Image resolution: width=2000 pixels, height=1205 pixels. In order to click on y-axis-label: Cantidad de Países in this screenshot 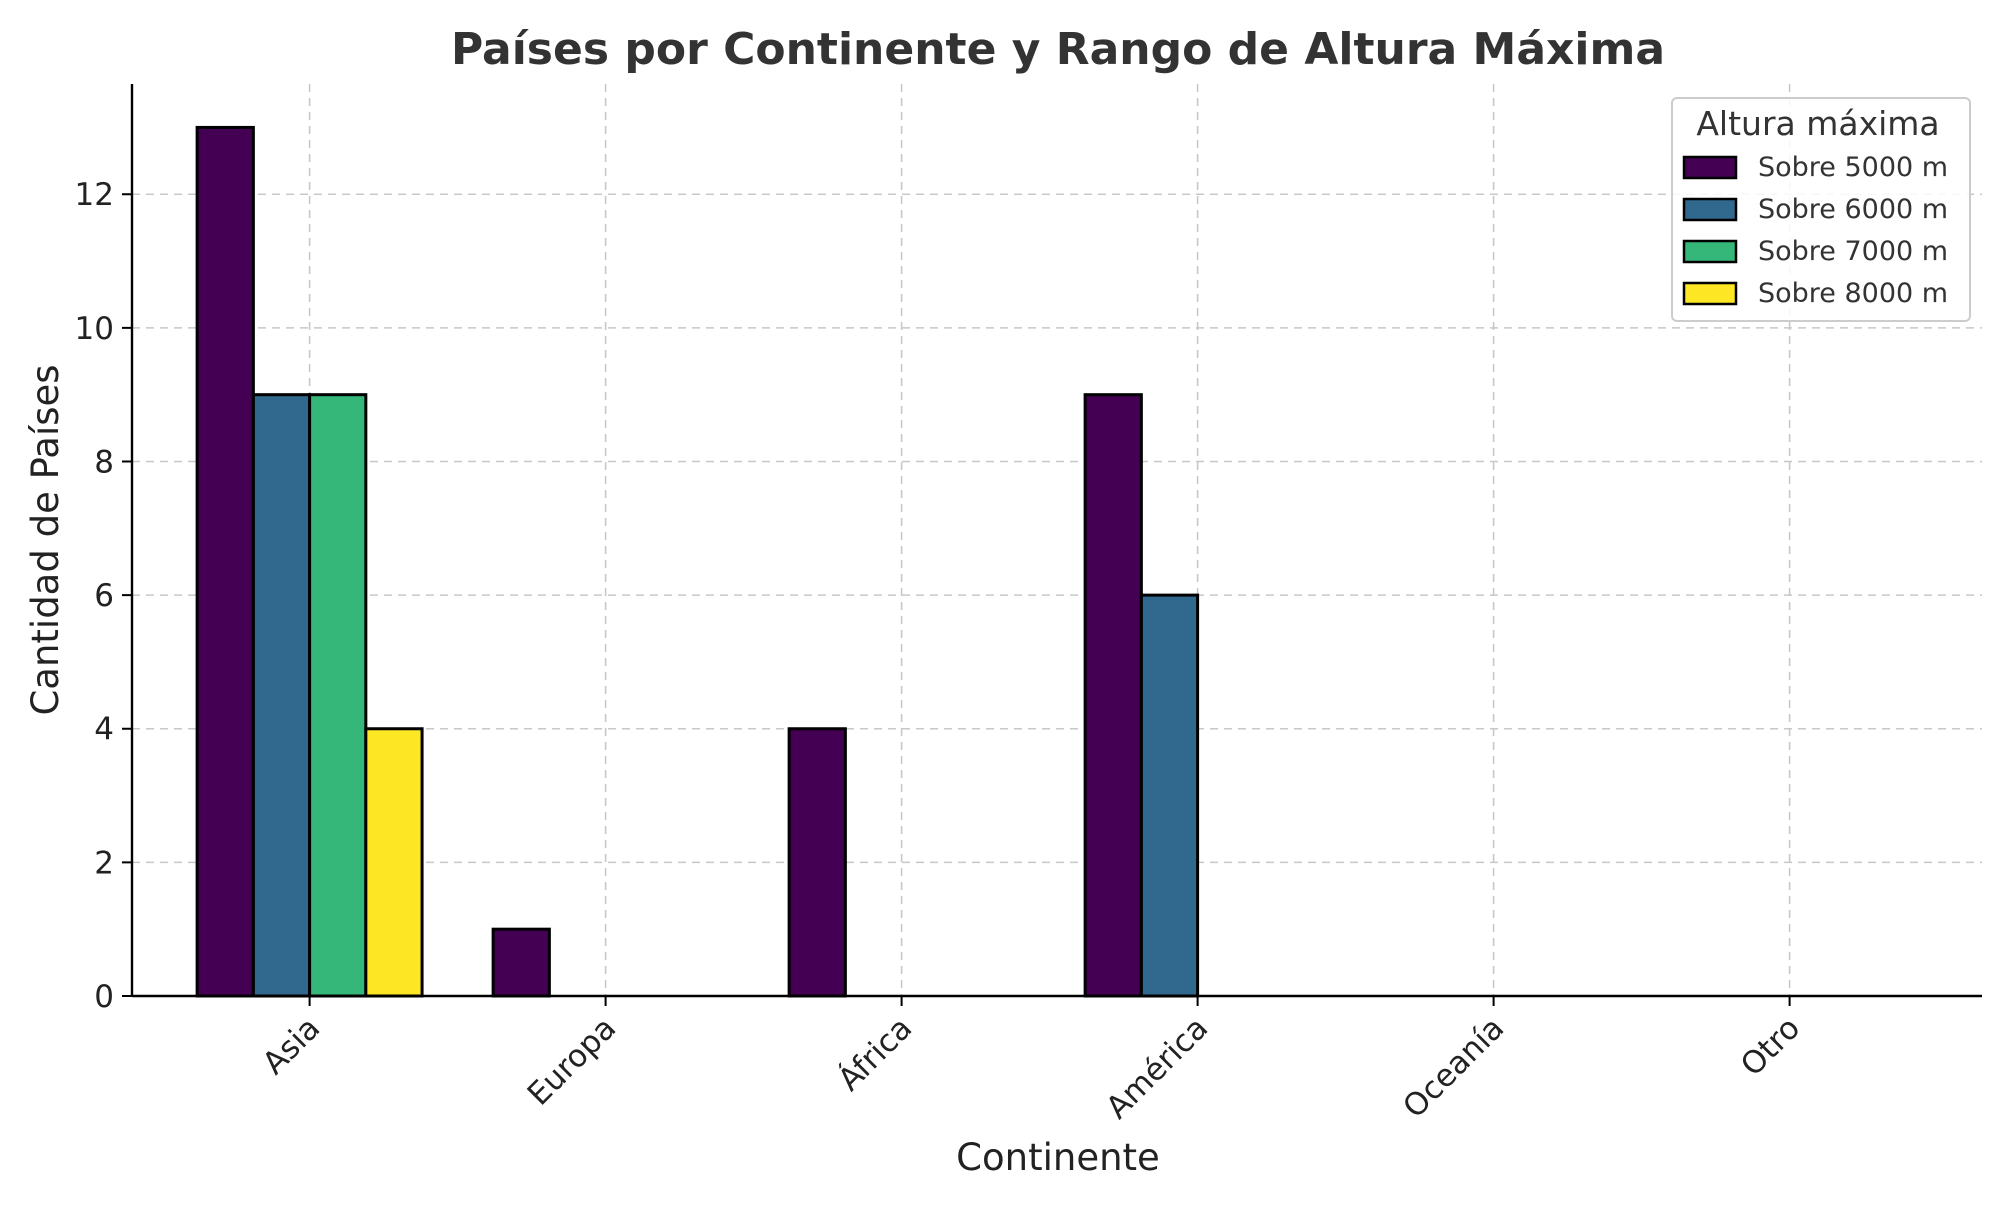, I will do `click(45, 539)`.